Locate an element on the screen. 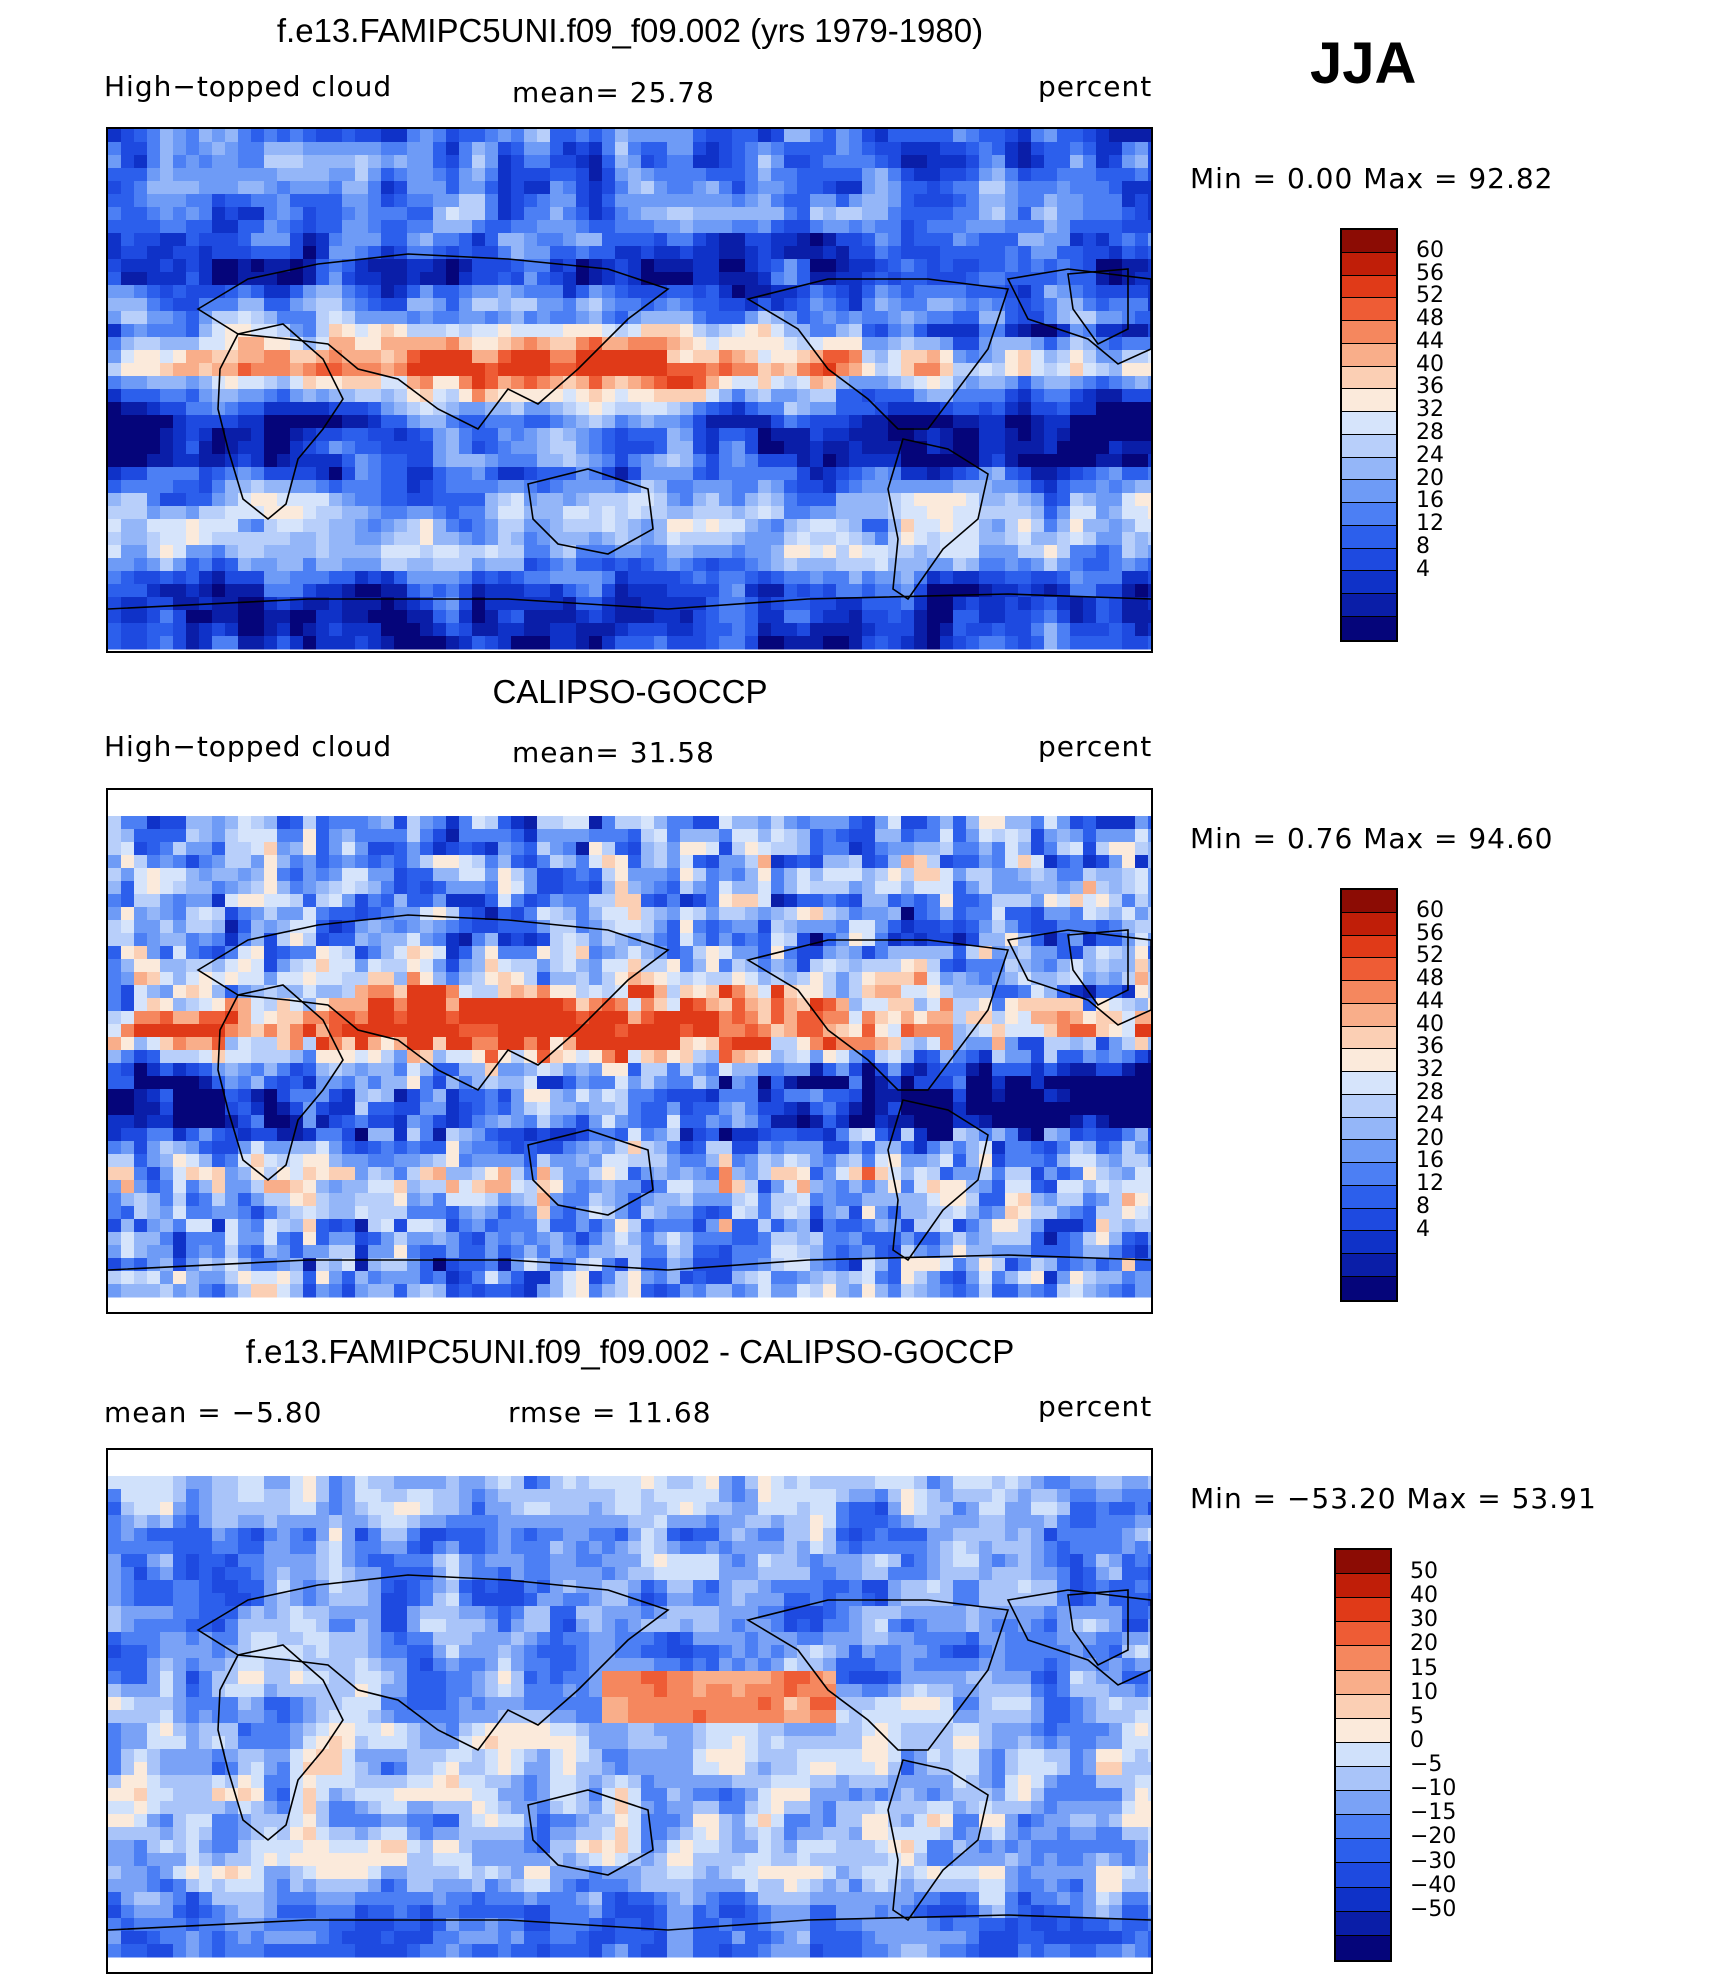  panel-obs-field-layer is located at coordinates (629, 1057).